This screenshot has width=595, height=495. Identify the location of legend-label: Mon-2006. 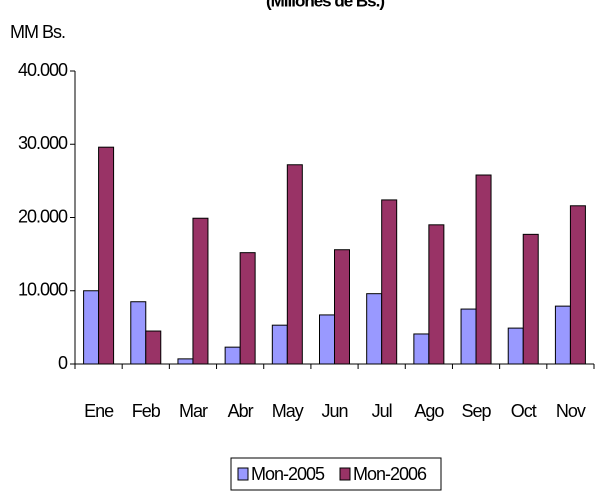
(390, 474).